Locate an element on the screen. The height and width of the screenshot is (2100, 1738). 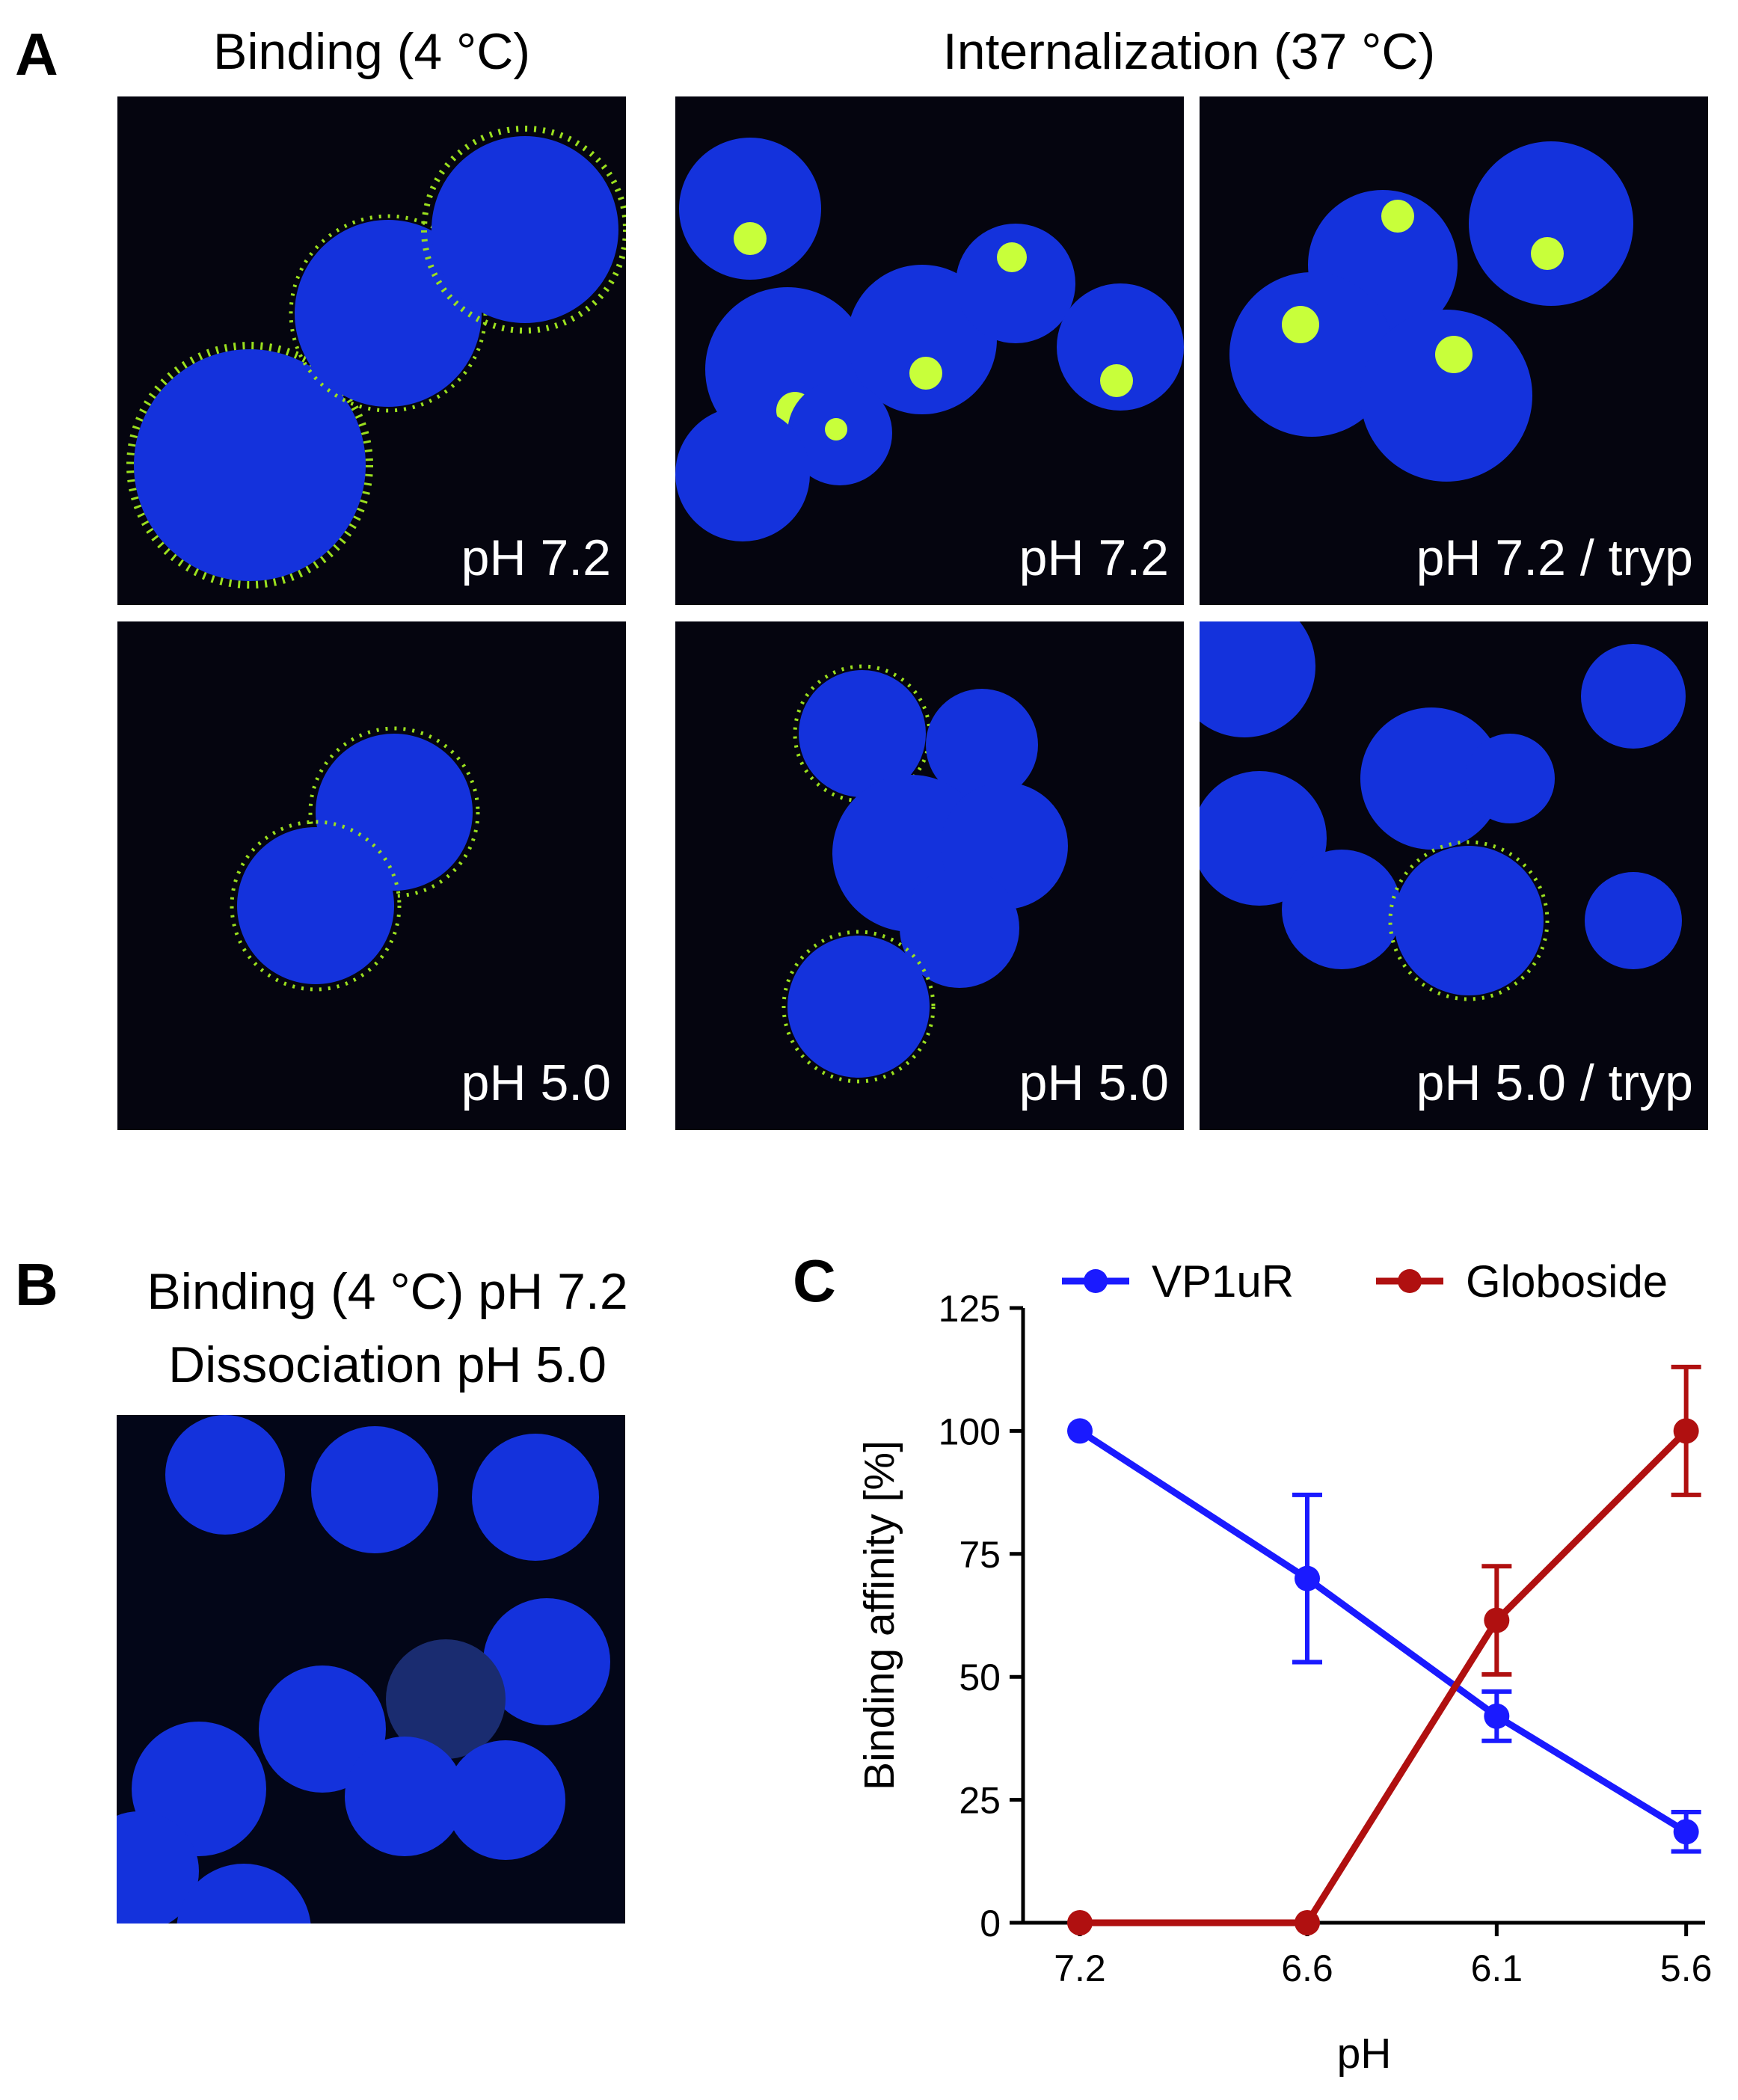
panel-title: Binding (4 °C) pH 7.2 is located at coordinates (387, 1291).